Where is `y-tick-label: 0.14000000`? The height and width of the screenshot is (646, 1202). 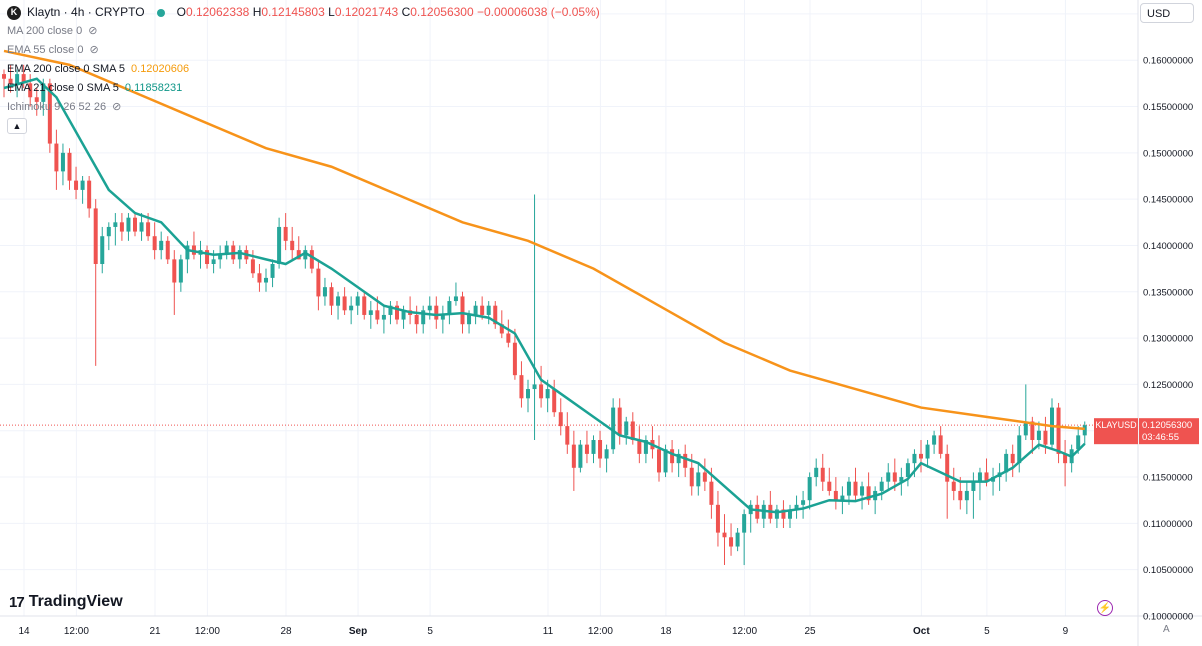
y-tick-label: 0.14000000 is located at coordinates (1168, 246).